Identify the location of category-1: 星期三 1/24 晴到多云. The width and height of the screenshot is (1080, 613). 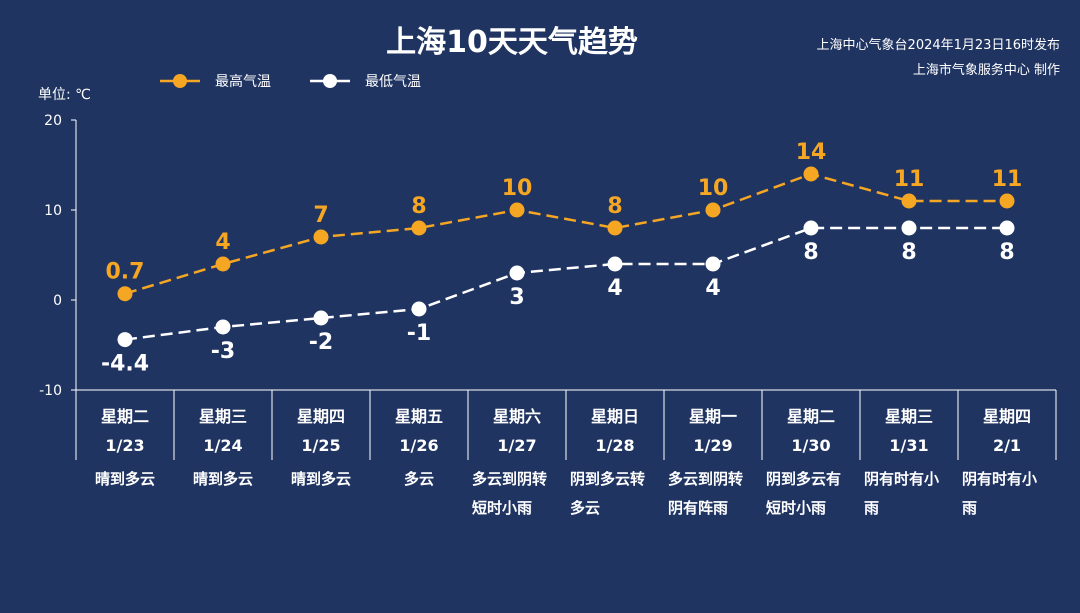
(223, 447).